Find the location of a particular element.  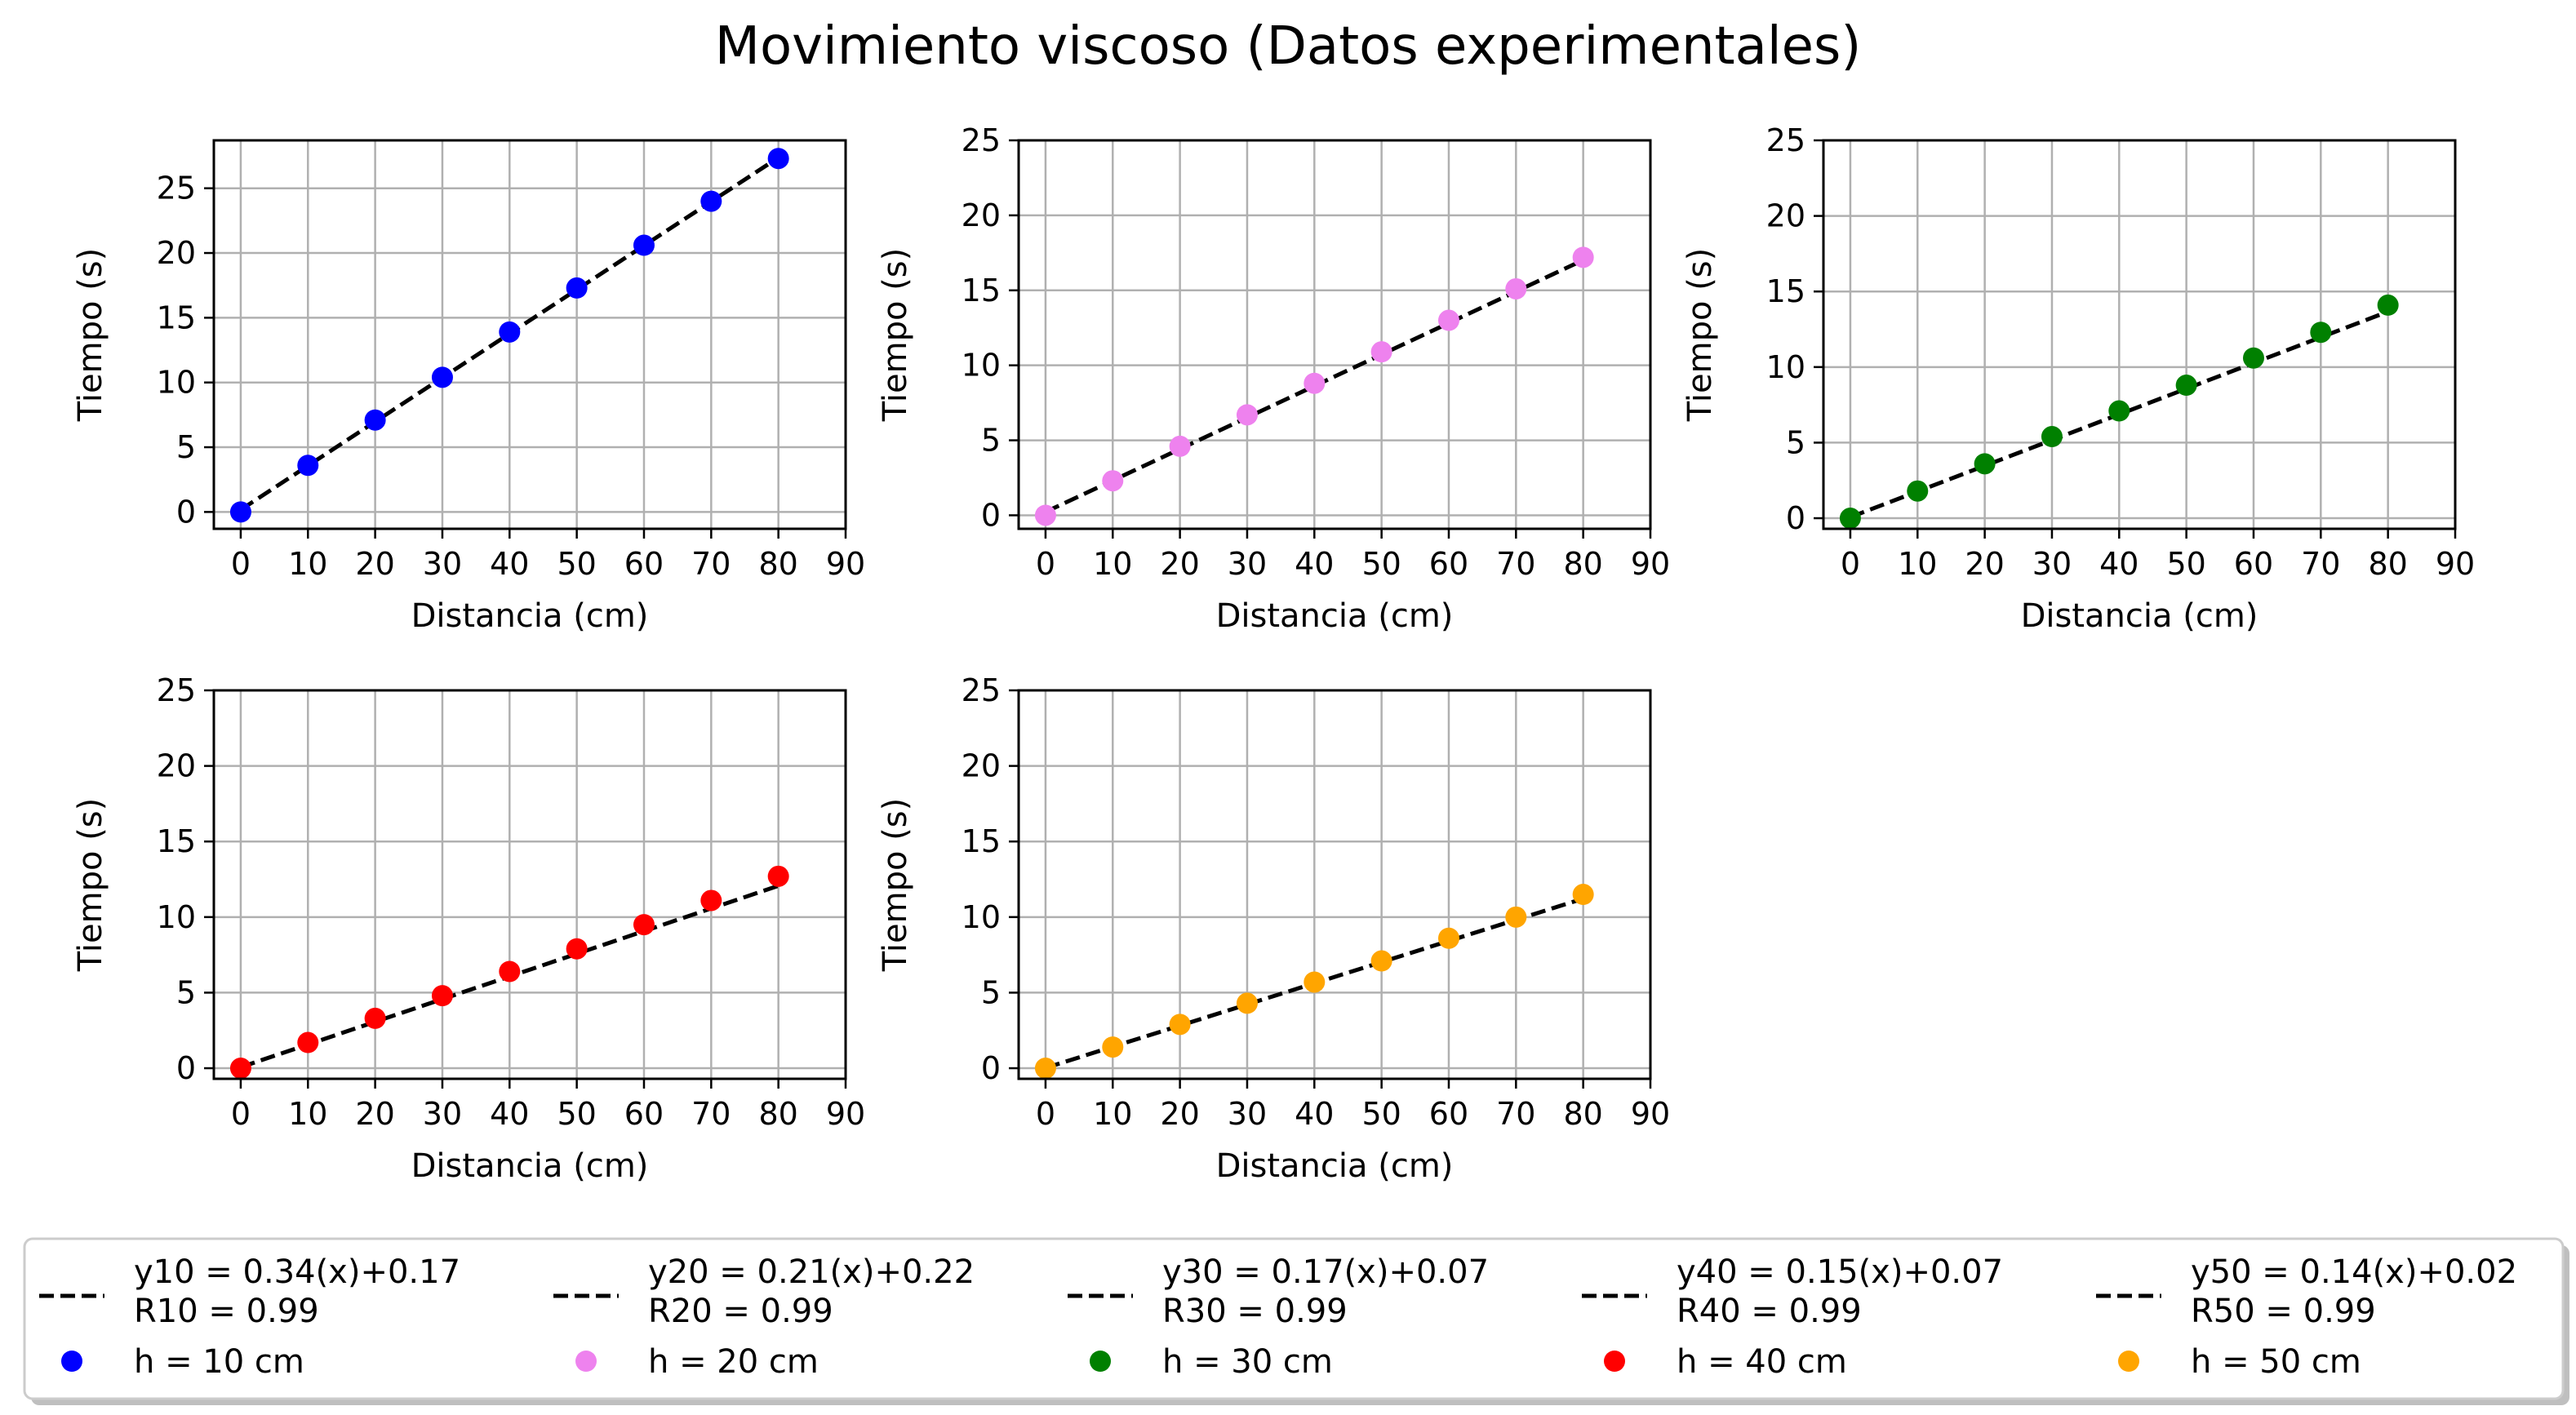

legend-entry-marker-5: h = 50 cm is located at coordinates (2239, 1362).